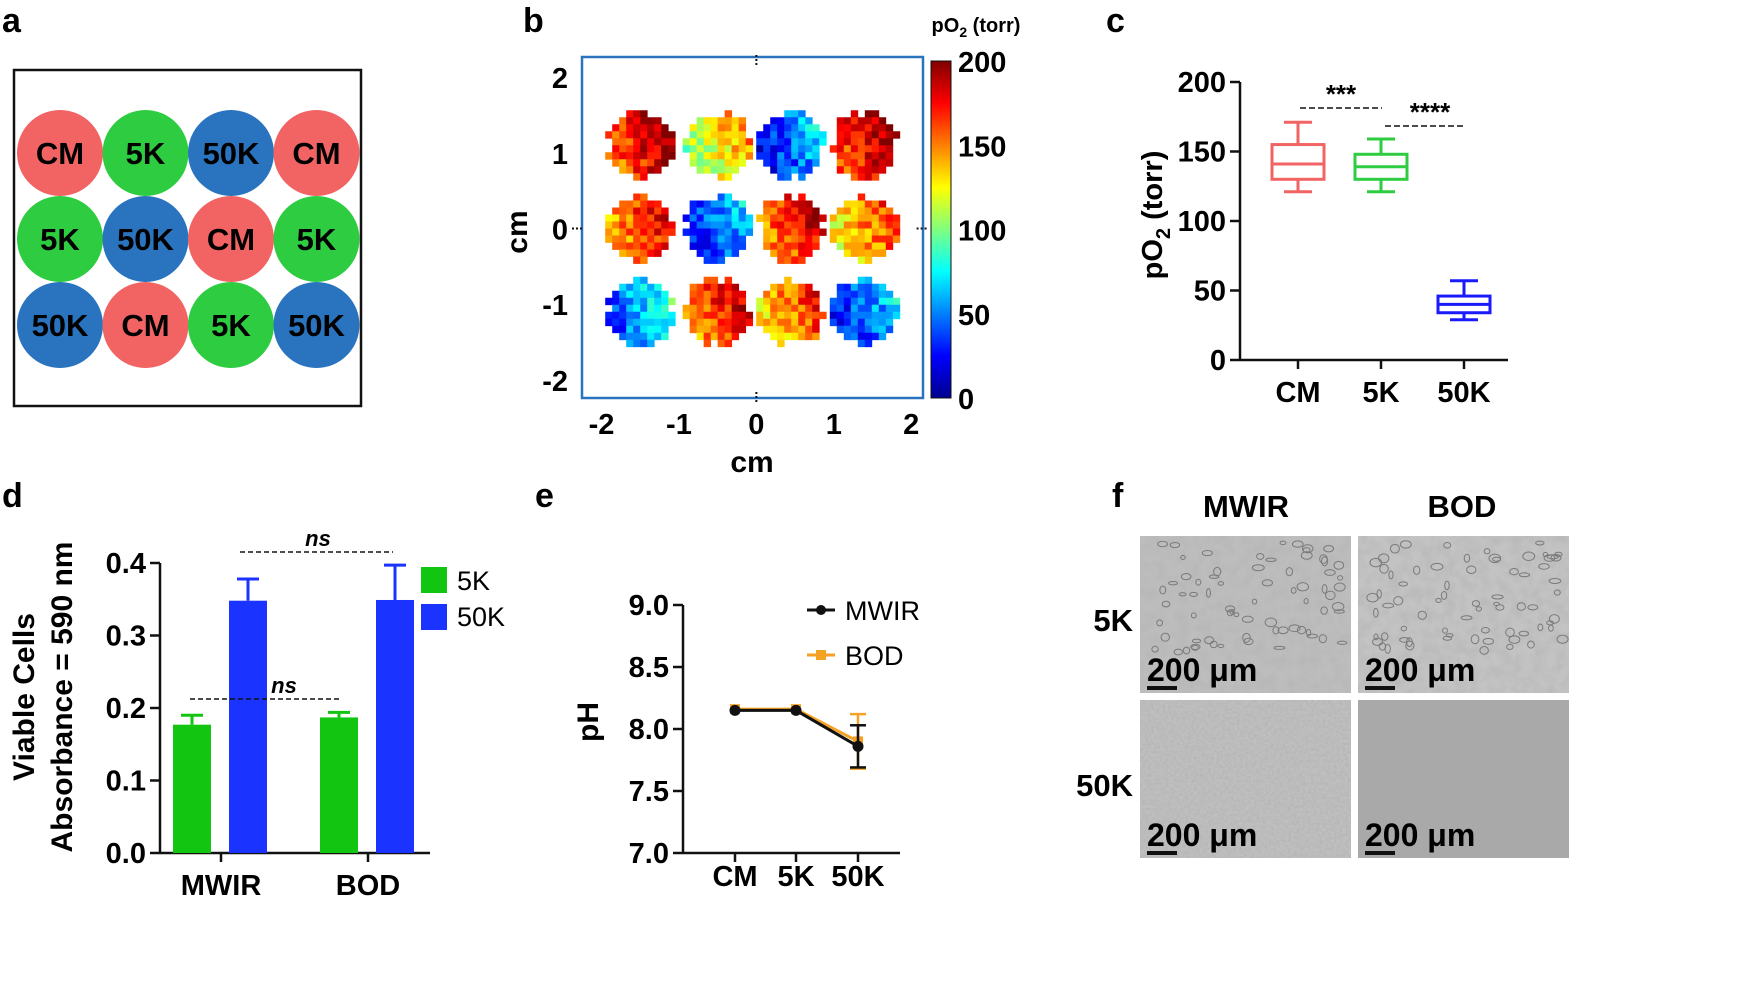 The height and width of the screenshot is (1005, 1750). Describe the element at coordinates (821, 610) in the screenshot. I see `legend-marker-mwir` at that location.